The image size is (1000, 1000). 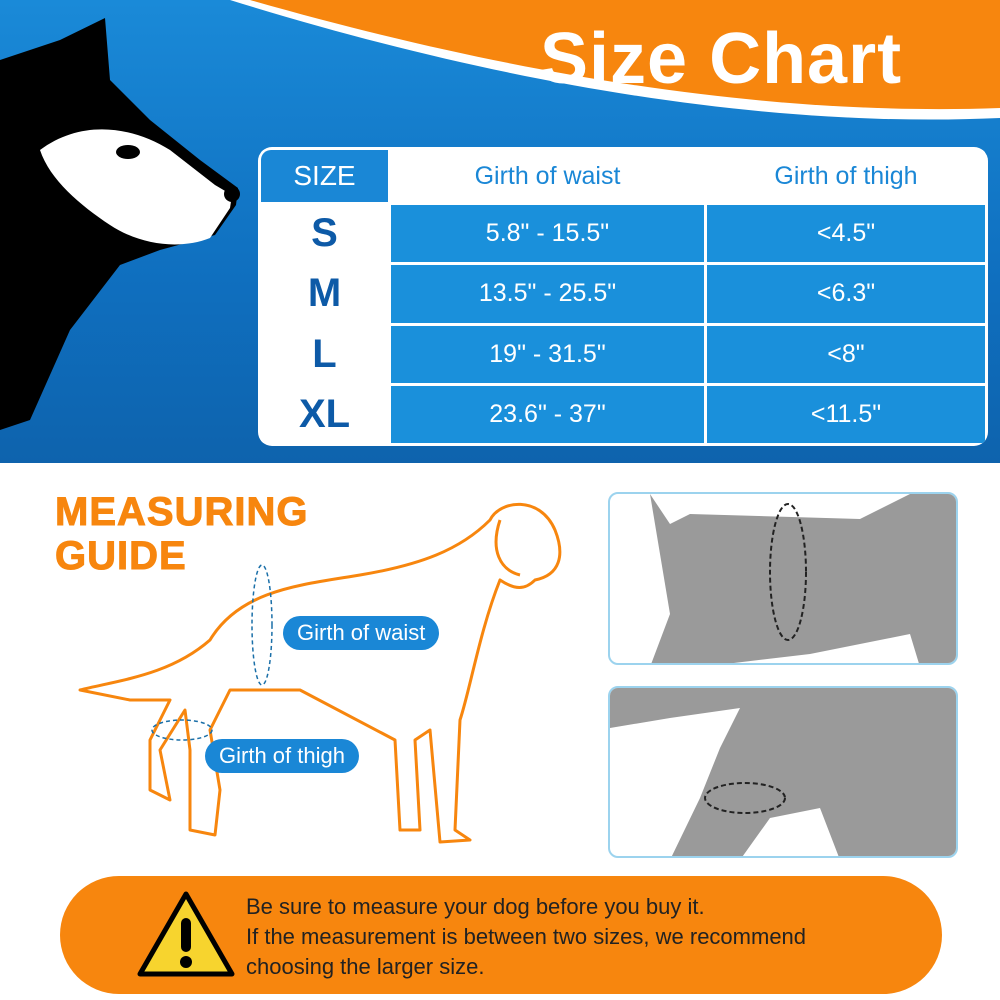 What do you see at coordinates (846, 354) in the screenshot?
I see `thigh-cell: <8"` at bounding box center [846, 354].